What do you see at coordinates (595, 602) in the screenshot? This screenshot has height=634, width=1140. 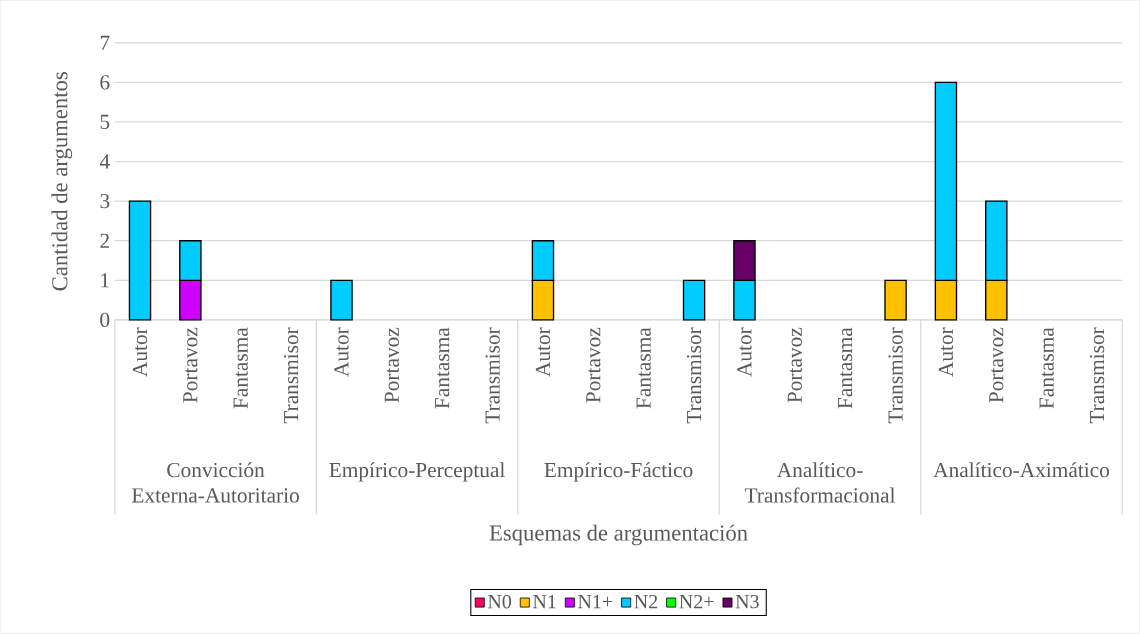 I see `legend-label: N1+` at bounding box center [595, 602].